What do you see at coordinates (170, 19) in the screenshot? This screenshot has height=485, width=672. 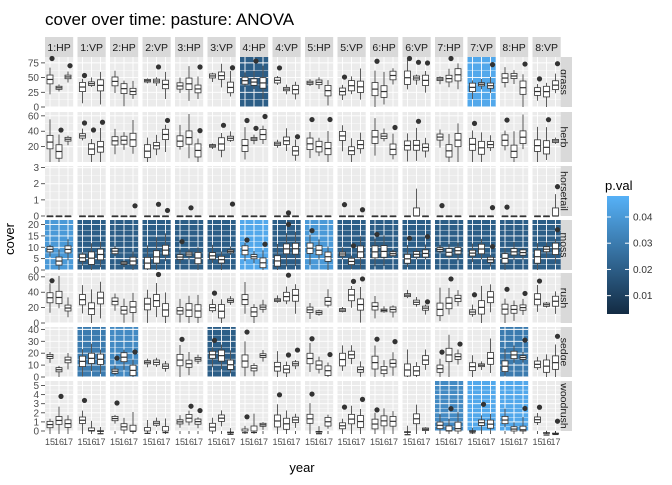 I see `chart-title: cover over time: pasture: ANOVA` at bounding box center [170, 19].